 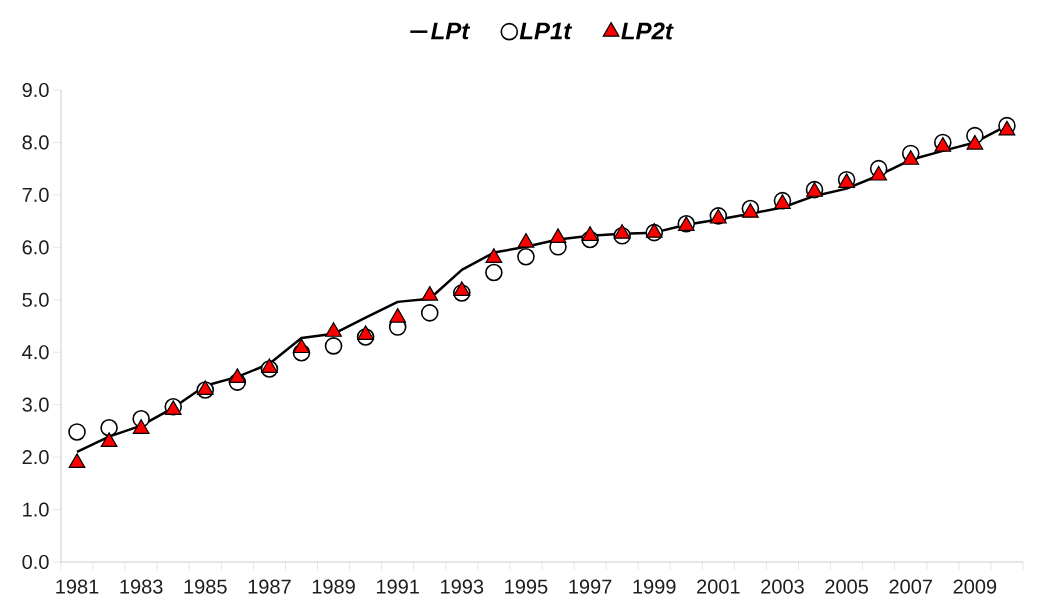 What do you see at coordinates (35, 562) in the screenshot?
I see `y-tick-label: 0.0` at bounding box center [35, 562].